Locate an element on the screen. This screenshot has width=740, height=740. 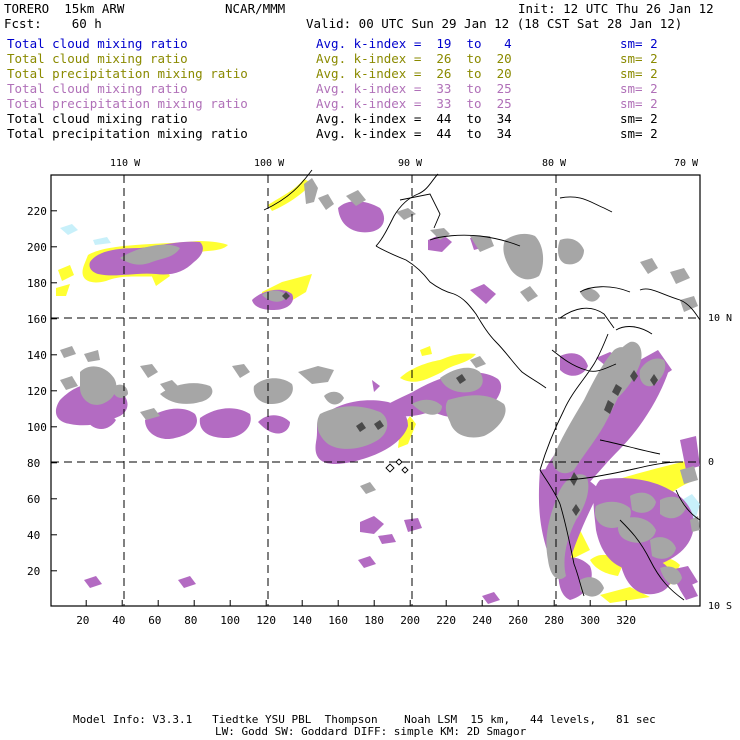
y-tick-label: 80 is located at coordinates (34, 463).